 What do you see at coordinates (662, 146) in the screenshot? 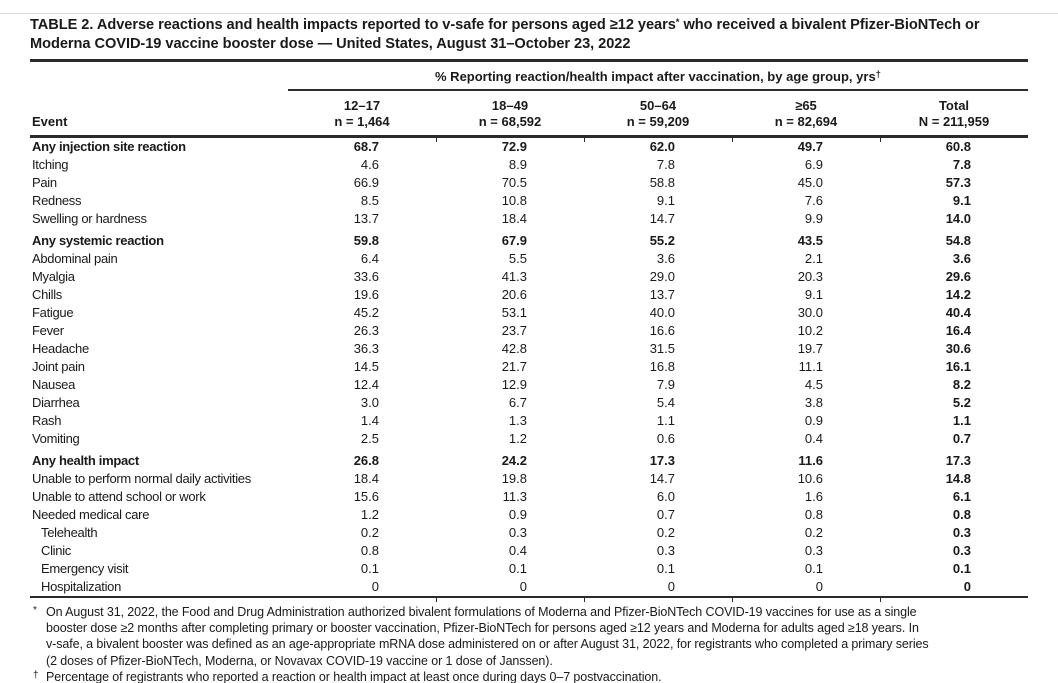
I see `cell-value: 62.0` at bounding box center [662, 146].